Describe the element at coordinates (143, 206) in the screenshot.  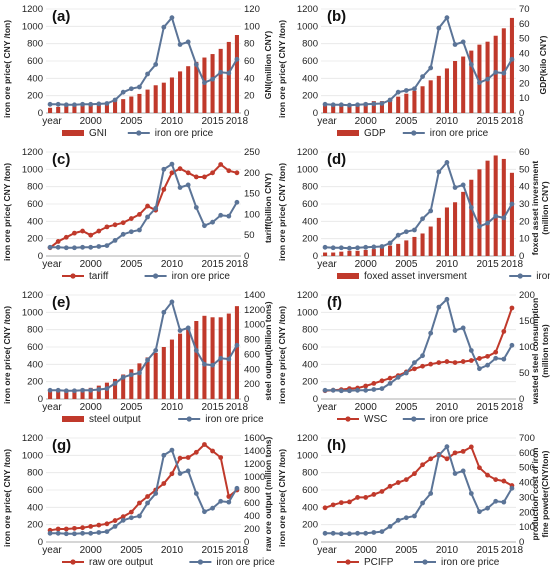
I see `series-line-tariff` at that location.